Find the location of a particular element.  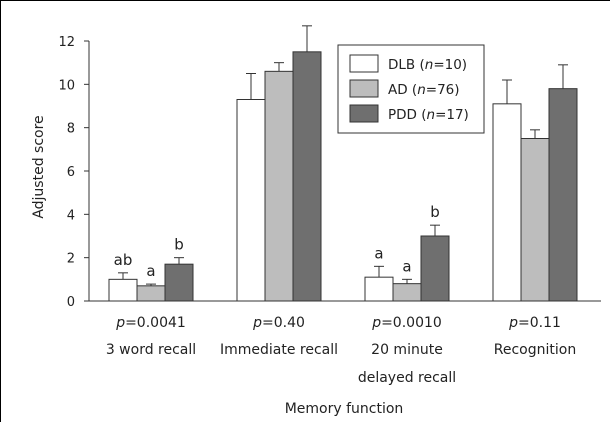

p-number: =0.0010 is located at coordinates (411, 323).